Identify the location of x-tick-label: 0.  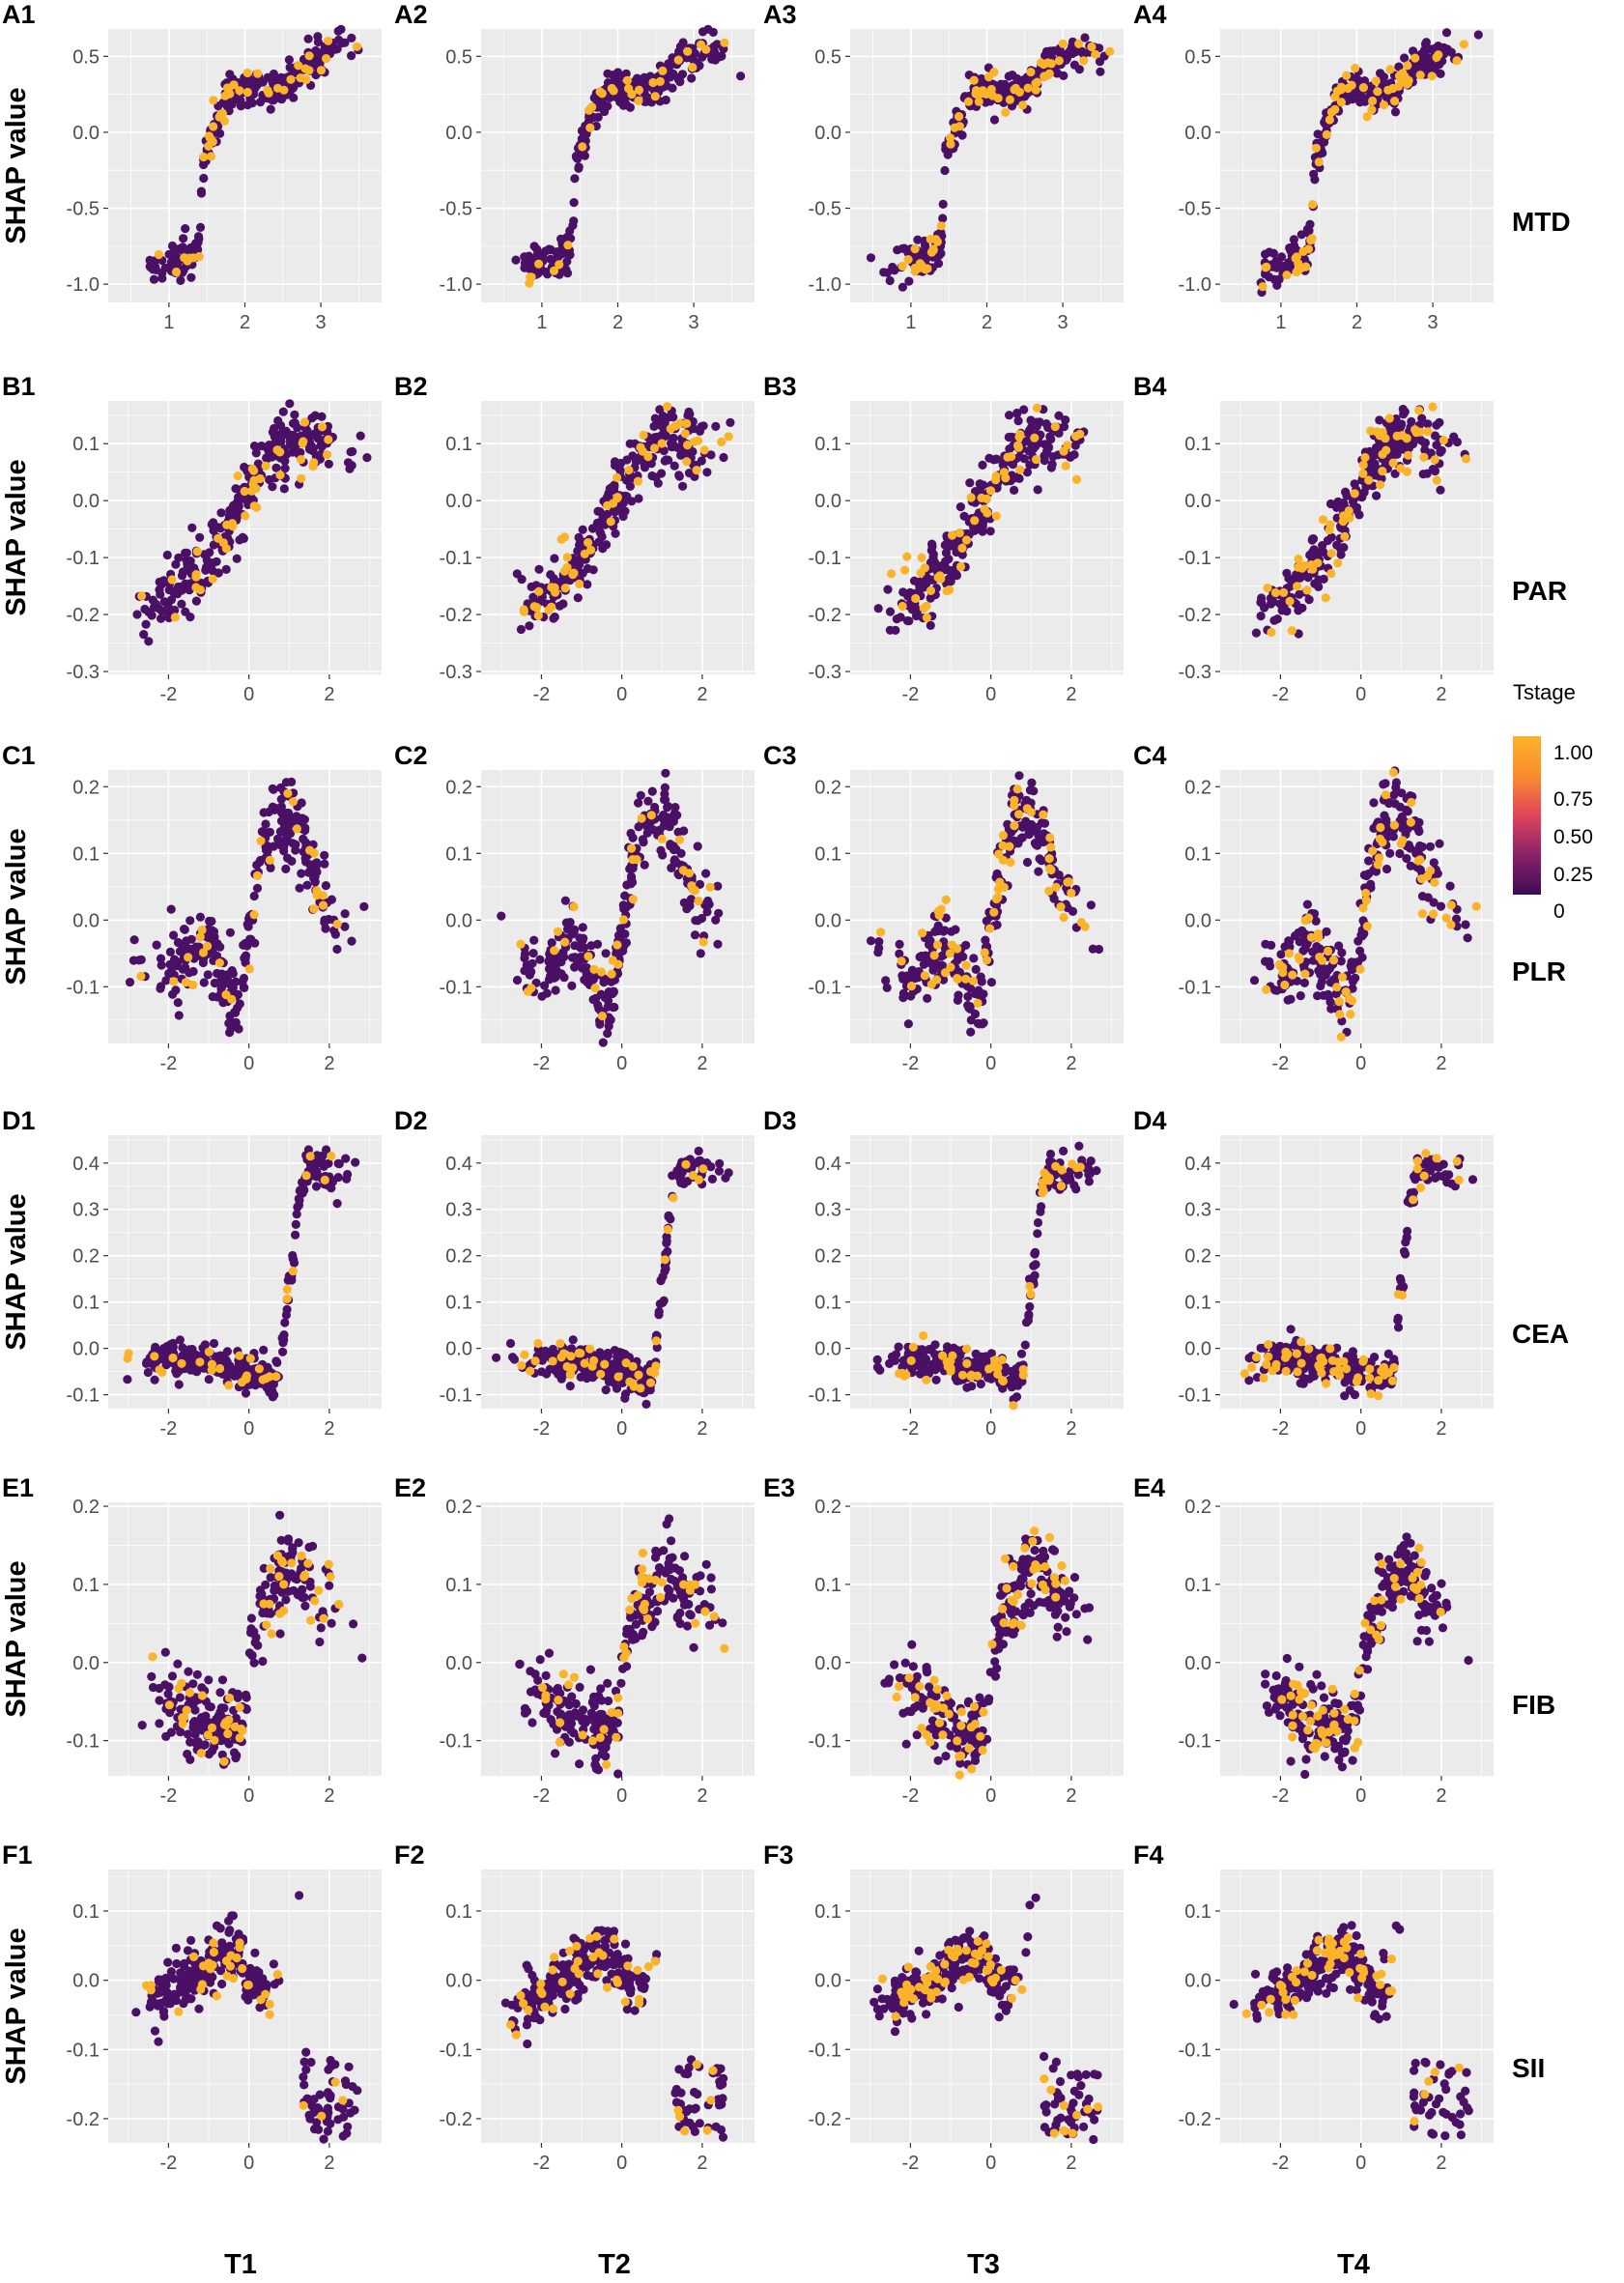
(621, 695).